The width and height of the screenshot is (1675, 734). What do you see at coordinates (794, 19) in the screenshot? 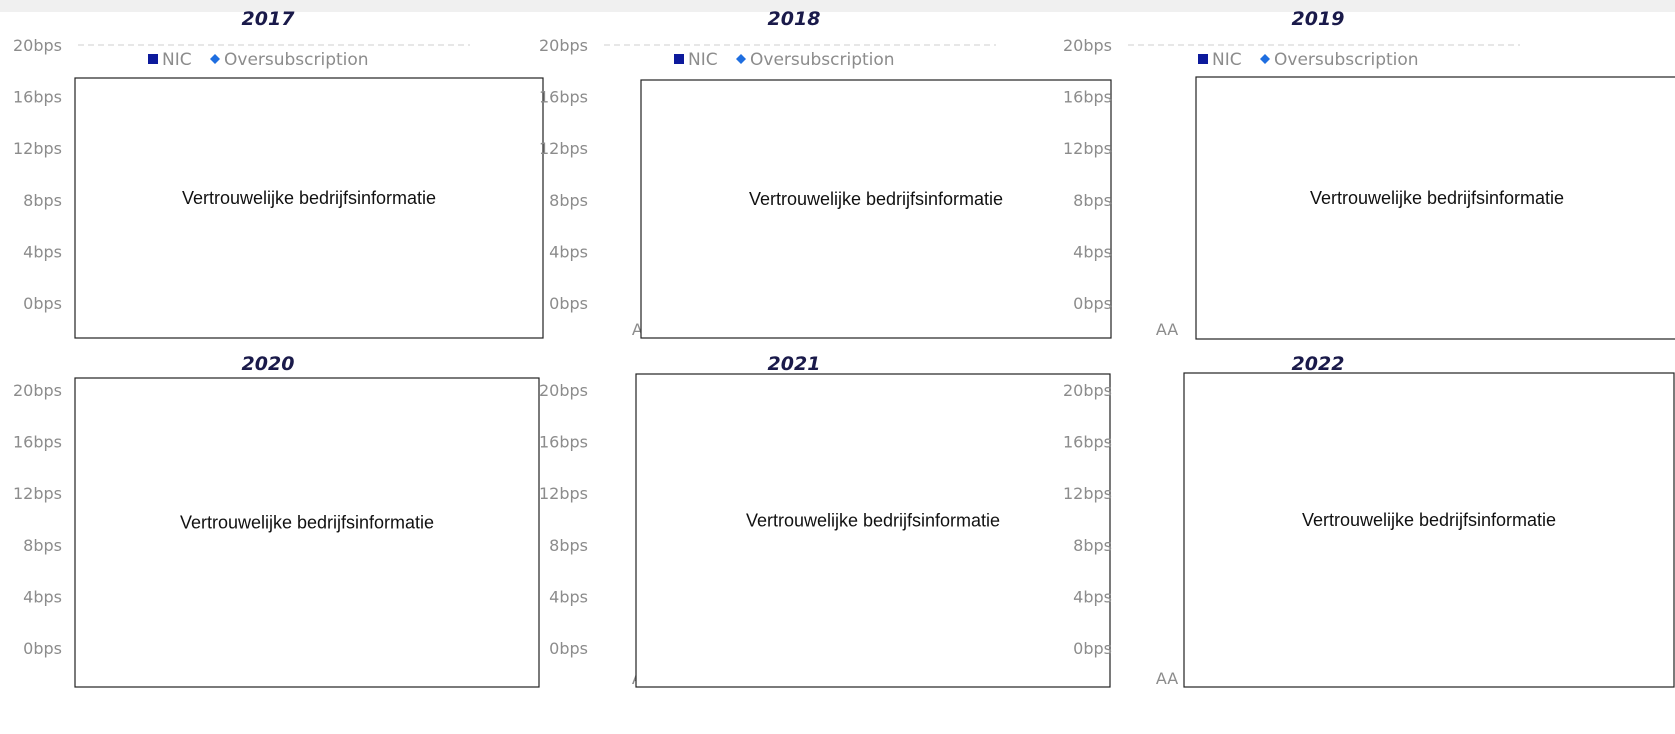
I see `chart-title: 2018` at bounding box center [794, 19].